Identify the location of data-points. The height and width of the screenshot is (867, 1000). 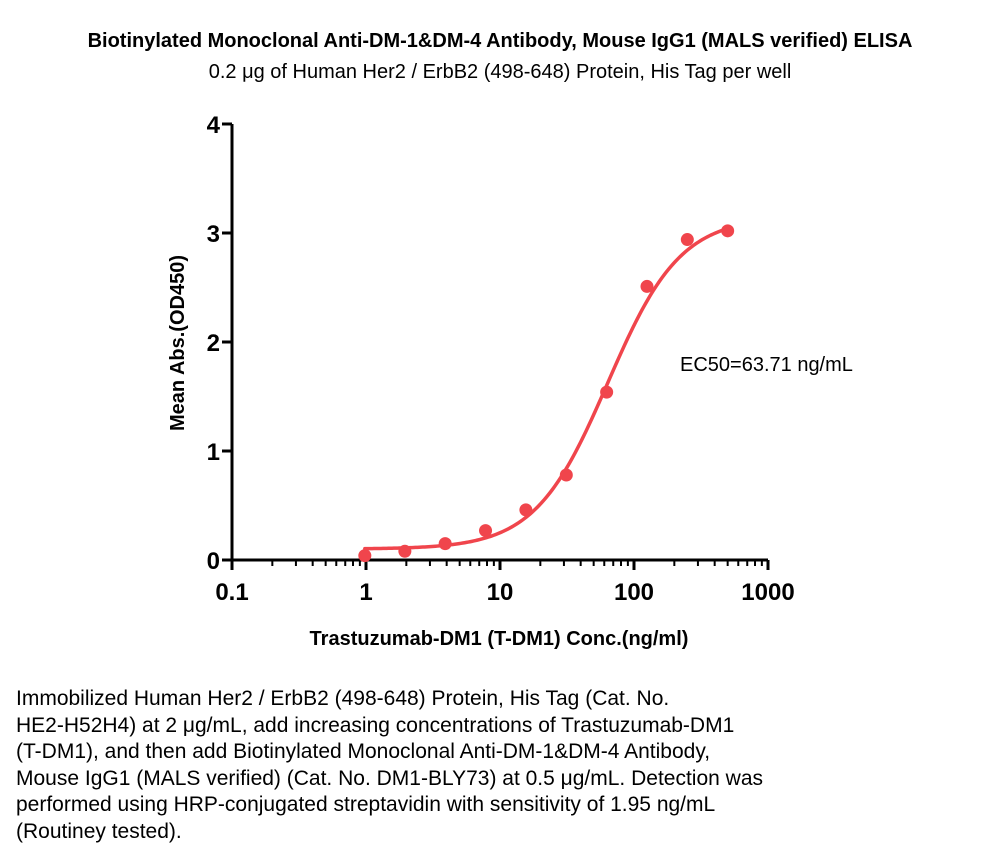
(546, 393).